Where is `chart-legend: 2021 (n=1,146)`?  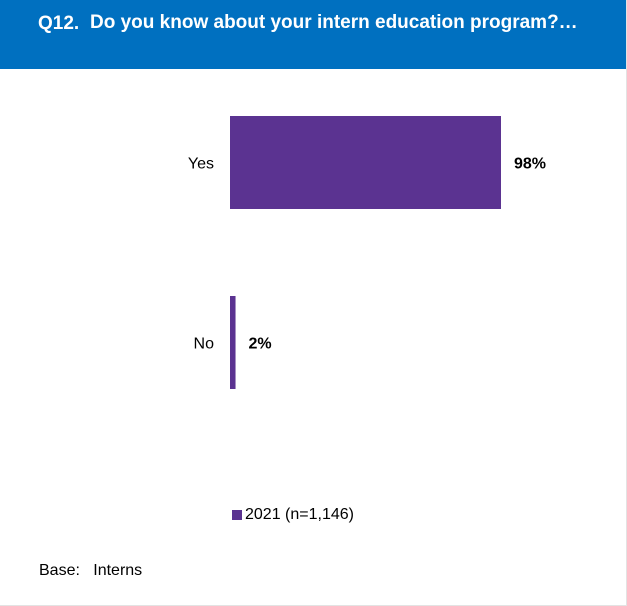
chart-legend: 2021 (n=1,146) is located at coordinates (293, 515).